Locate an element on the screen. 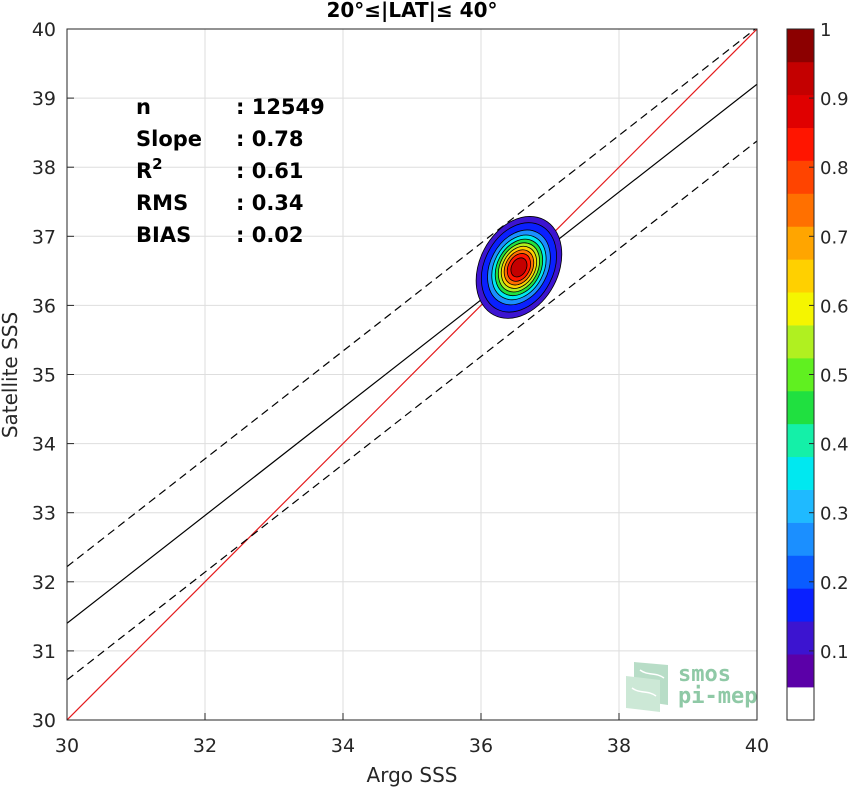 The image size is (855, 788). colorbar: 0.1 0.2 0.3 0.4 0.5 0.6 0.7 0.8 0.9 1 is located at coordinates (817, 370).